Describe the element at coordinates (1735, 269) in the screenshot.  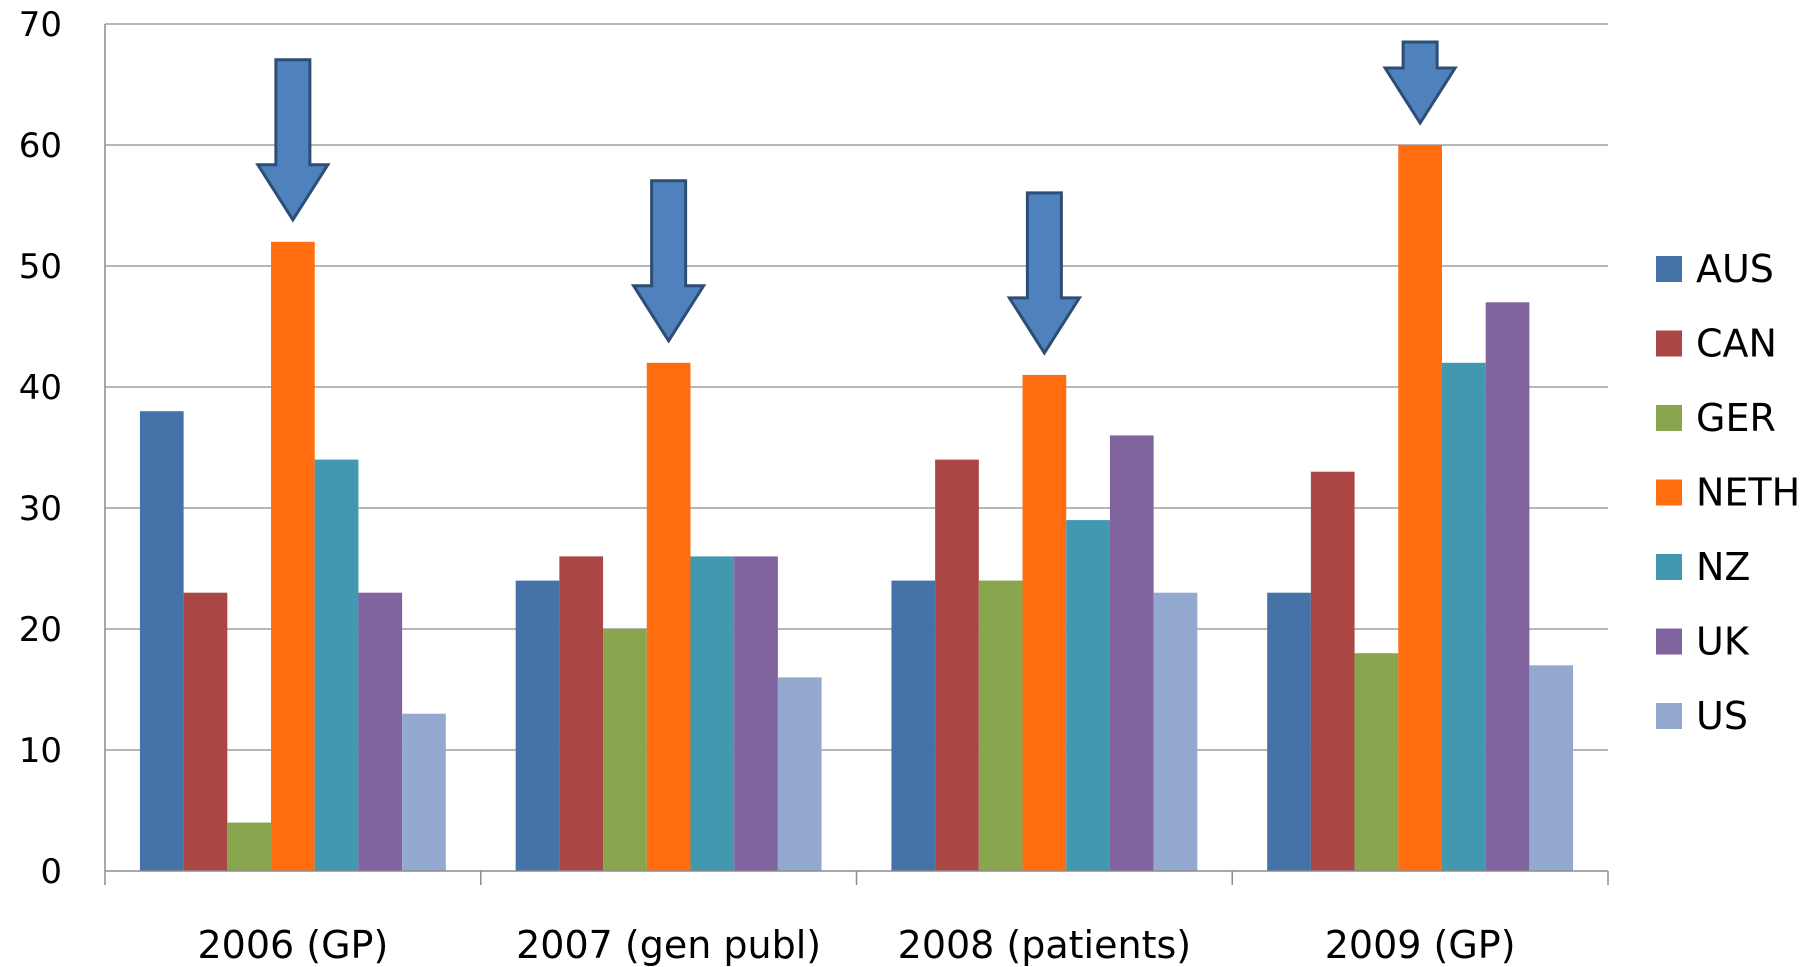
I see `legend-label: AUS` at that location.